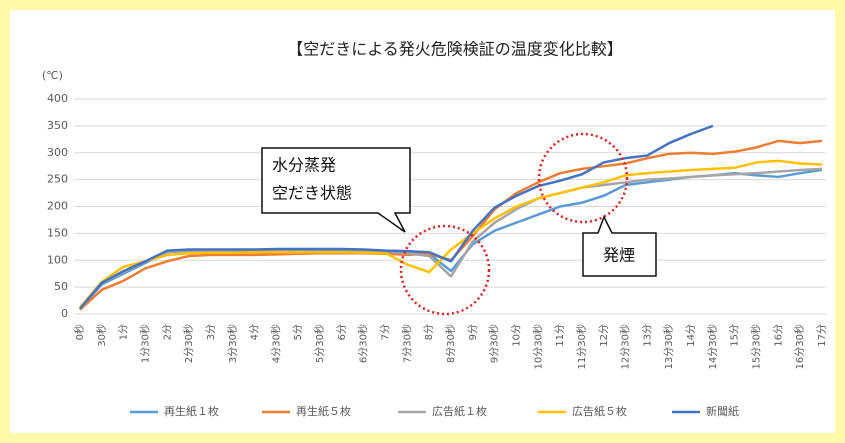 Image resolution: width=845 pixels, height=443 pixels. I want to click on legend-label: 再生紙１枚, so click(191, 411).